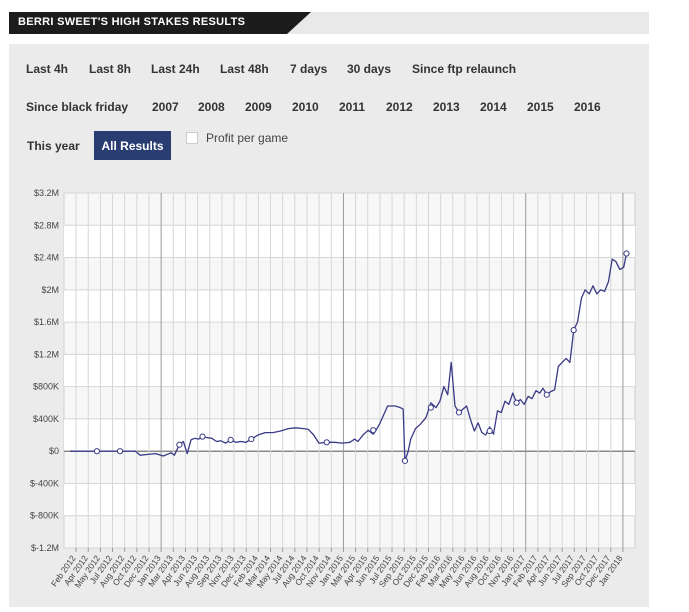 The image size is (689, 612). Describe the element at coordinates (46, 419) in the screenshot. I see `y-tick-label: $400K` at that location.